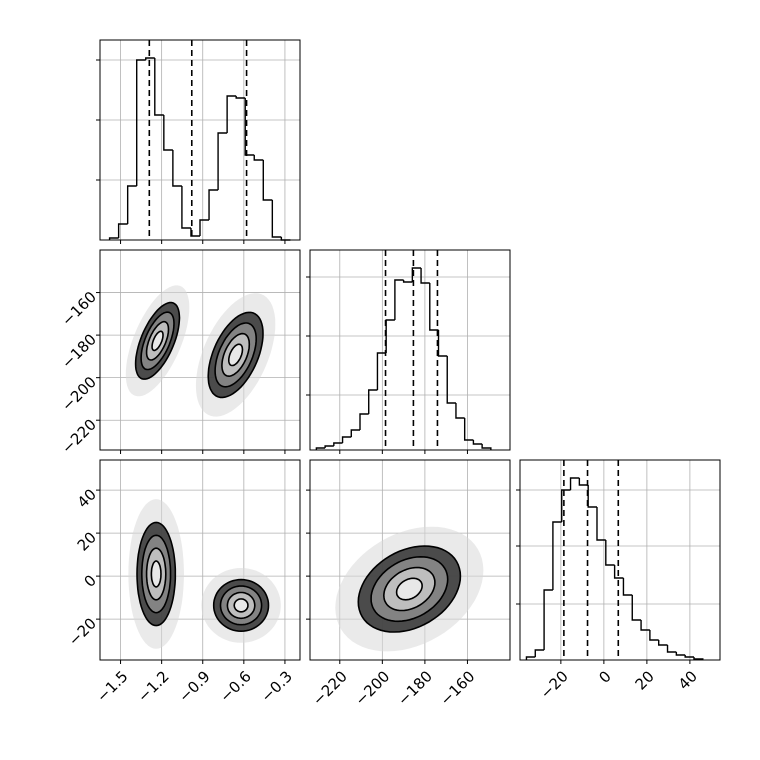  I want to click on y-tick-label: −200, so click(79, 394).